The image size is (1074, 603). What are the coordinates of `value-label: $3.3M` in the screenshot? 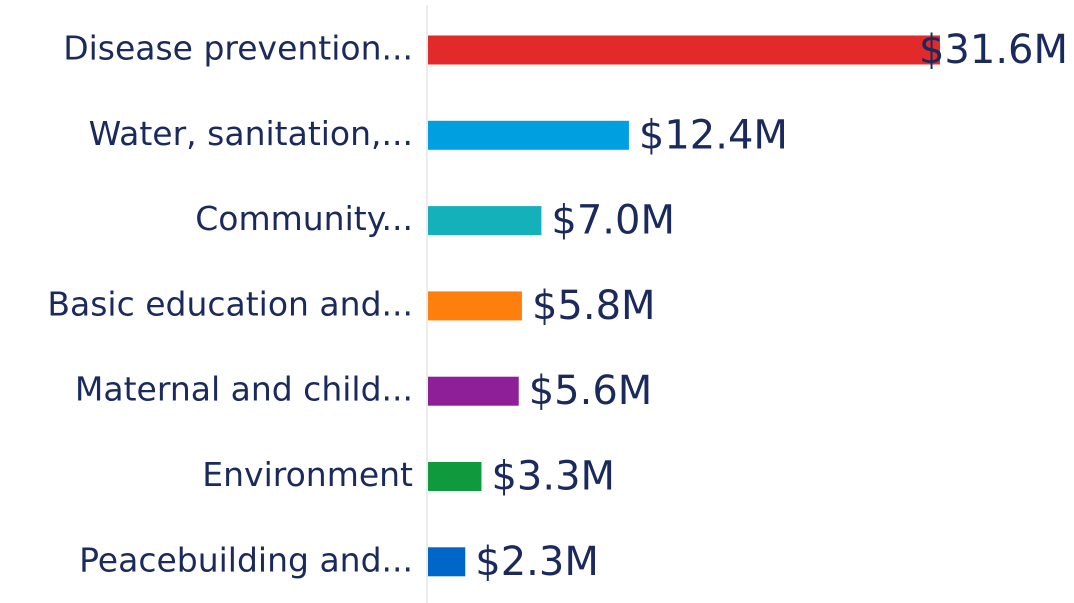 It's located at (553, 477).